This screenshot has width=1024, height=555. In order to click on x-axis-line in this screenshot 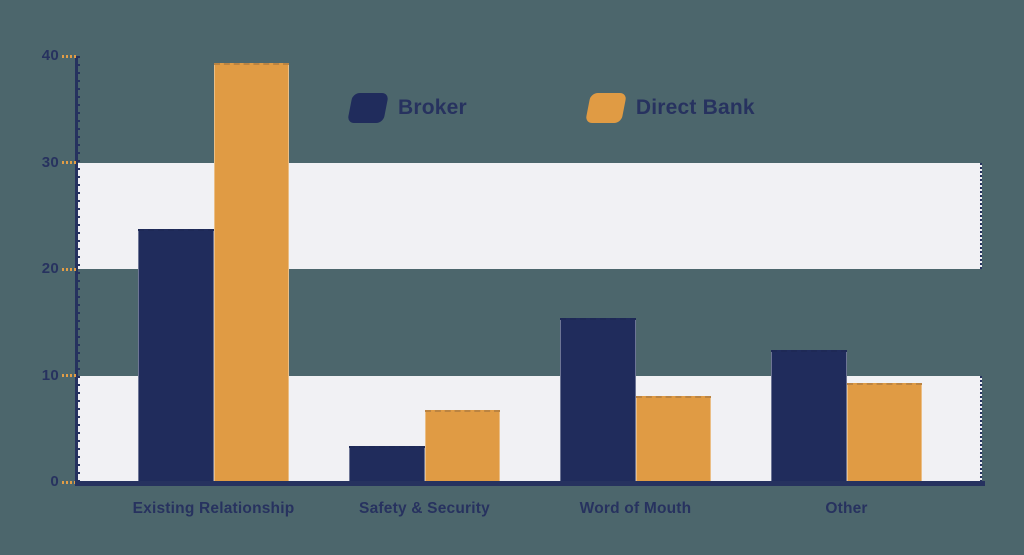, I will do `click(530, 483)`.